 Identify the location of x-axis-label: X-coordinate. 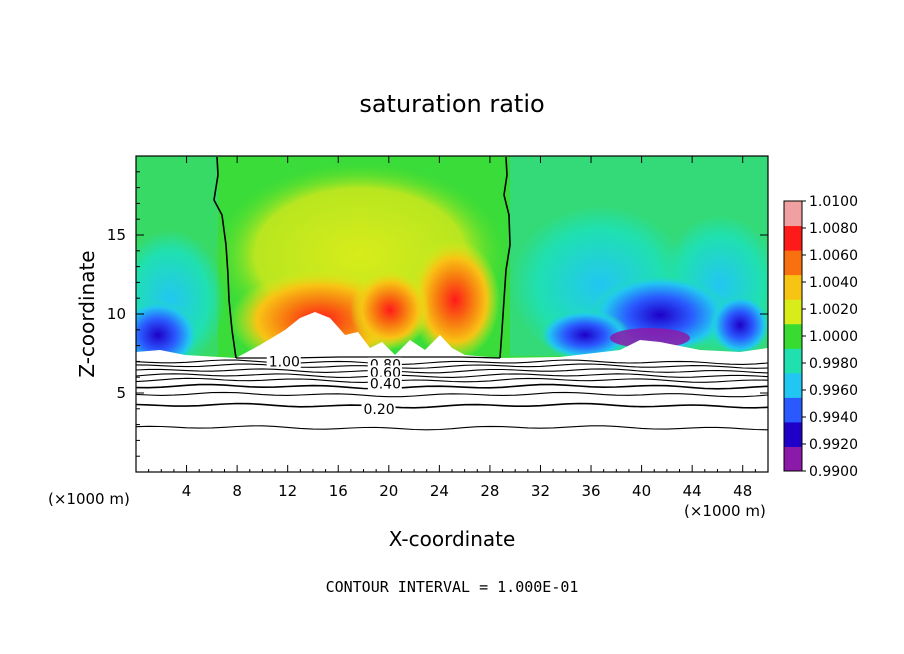
(452, 539).